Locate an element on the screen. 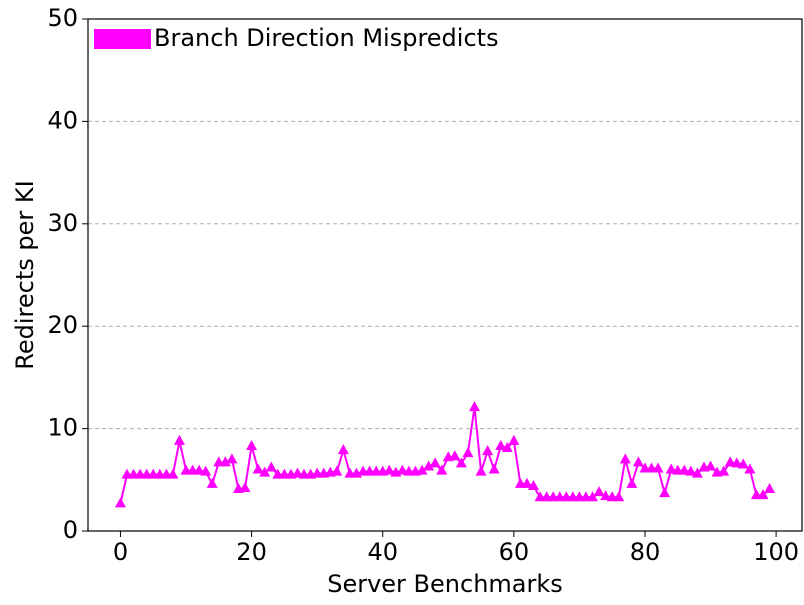 Image resolution: width=804 pixels, height=605 pixels. legend-swatch is located at coordinates (122, 39).